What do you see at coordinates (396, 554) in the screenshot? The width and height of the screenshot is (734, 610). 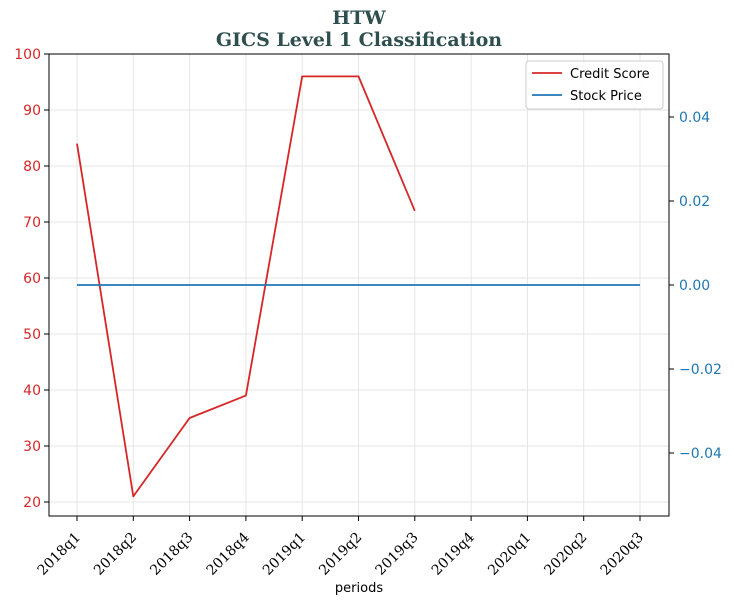 I see `x-tick-label: 2019q3` at bounding box center [396, 554].